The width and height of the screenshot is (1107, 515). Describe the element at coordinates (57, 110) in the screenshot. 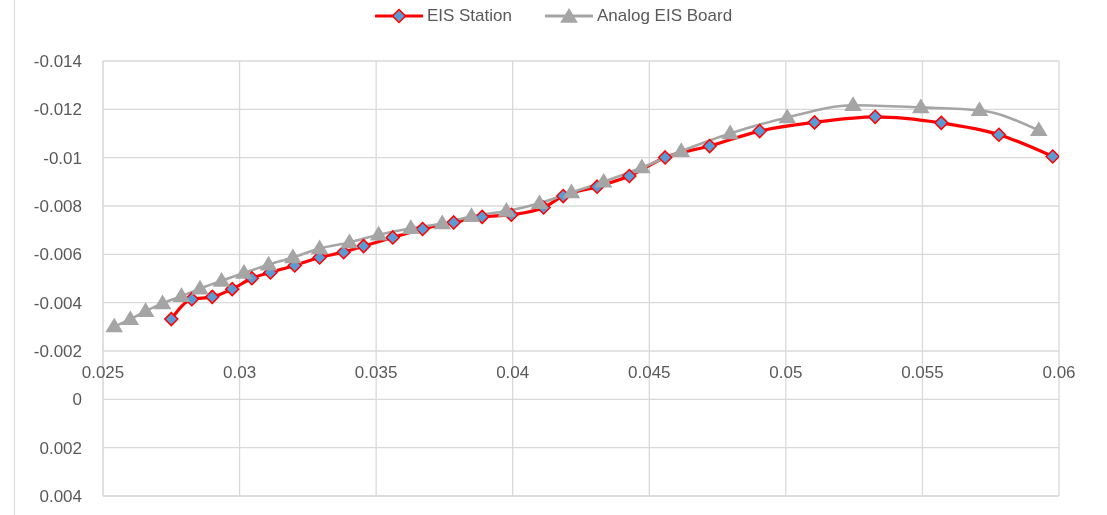

I see `y-tick-label: -0.012` at that location.